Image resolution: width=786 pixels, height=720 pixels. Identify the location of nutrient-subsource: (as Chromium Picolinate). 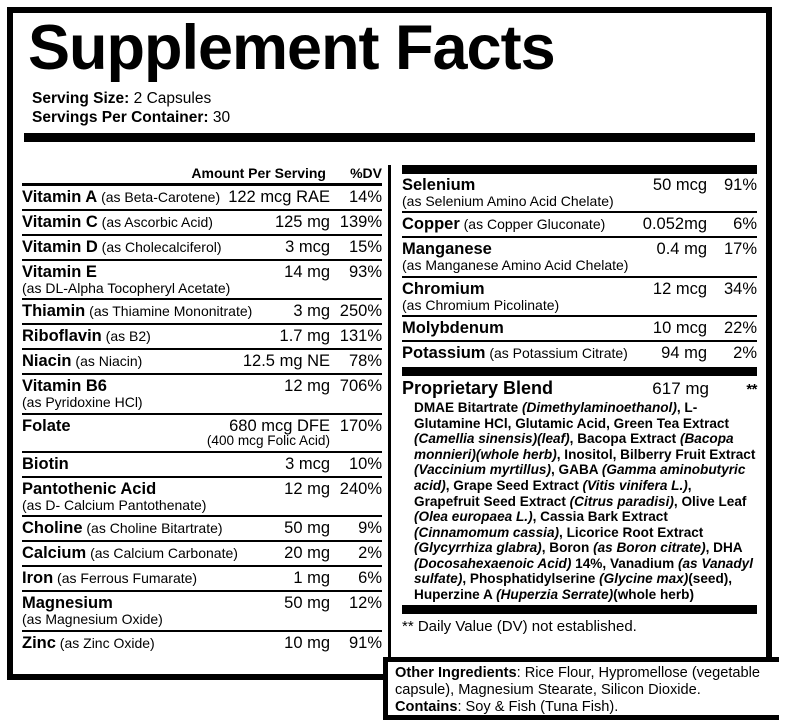
(481, 304).